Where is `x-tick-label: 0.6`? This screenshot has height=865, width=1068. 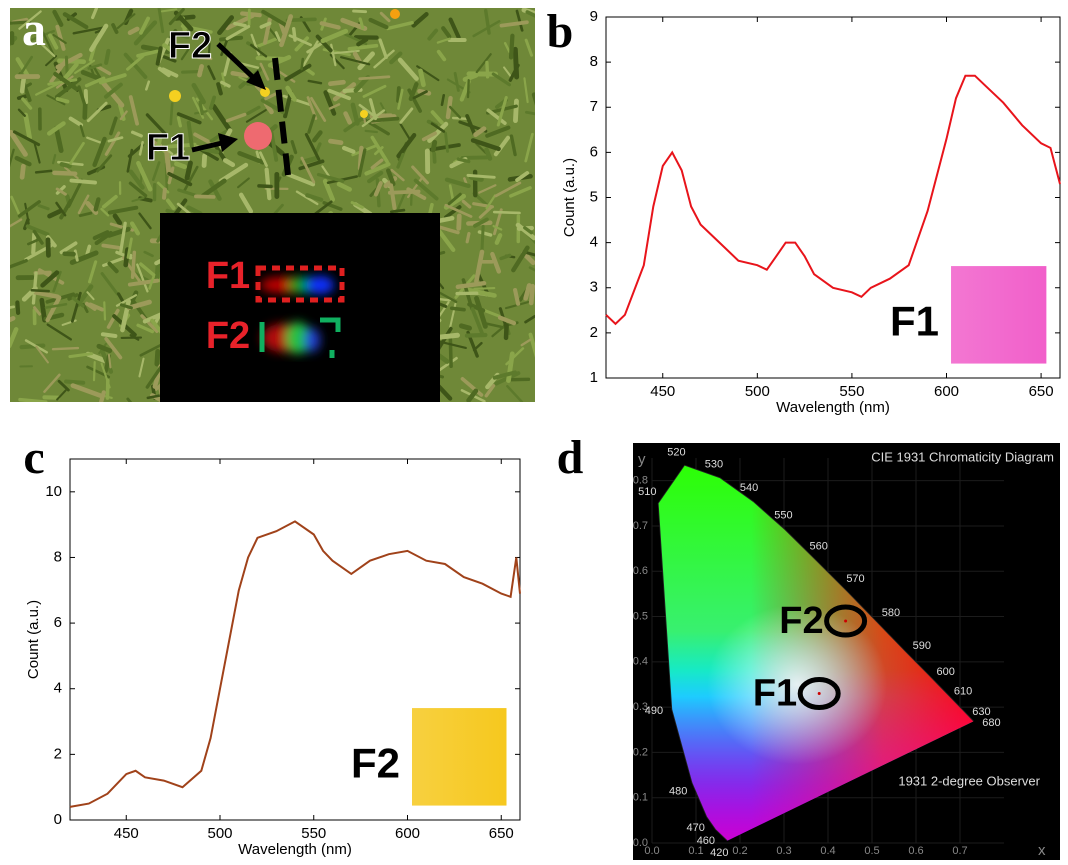 x-tick-label: 0.6 is located at coordinates (915, 851).